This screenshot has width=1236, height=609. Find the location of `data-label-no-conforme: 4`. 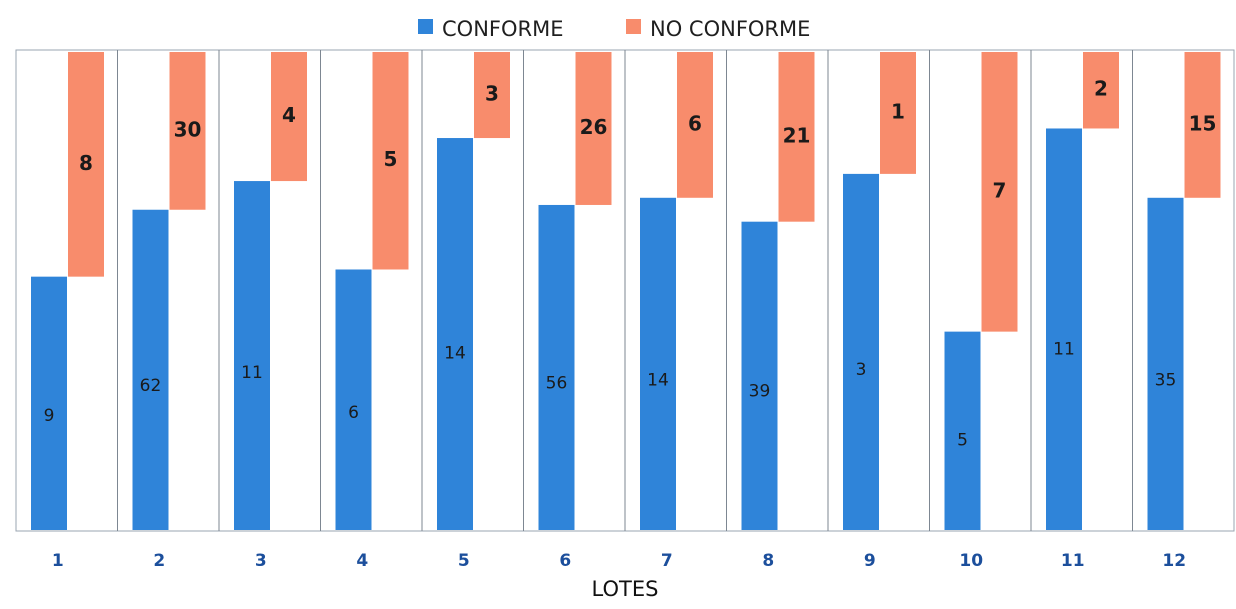

data-label-no-conforme: 4 is located at coordinates (289, 115).